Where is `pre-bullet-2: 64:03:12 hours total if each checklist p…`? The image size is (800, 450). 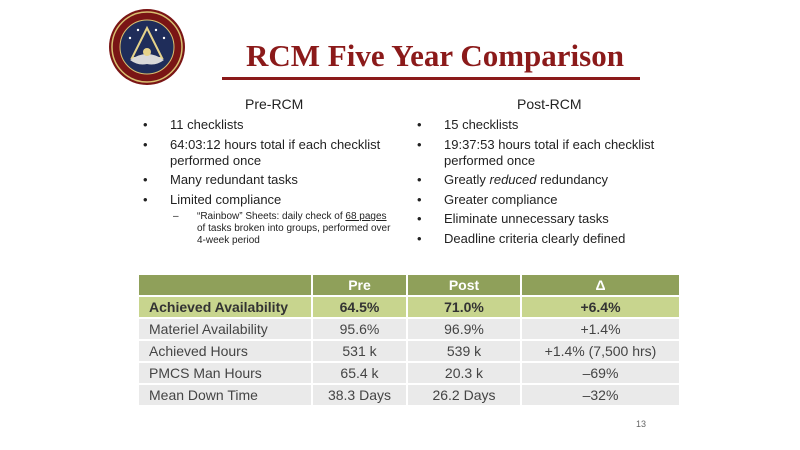
pre-bullet-2: 64:03:12 hours total if each checklist p… is located at coordinates (278, 153).